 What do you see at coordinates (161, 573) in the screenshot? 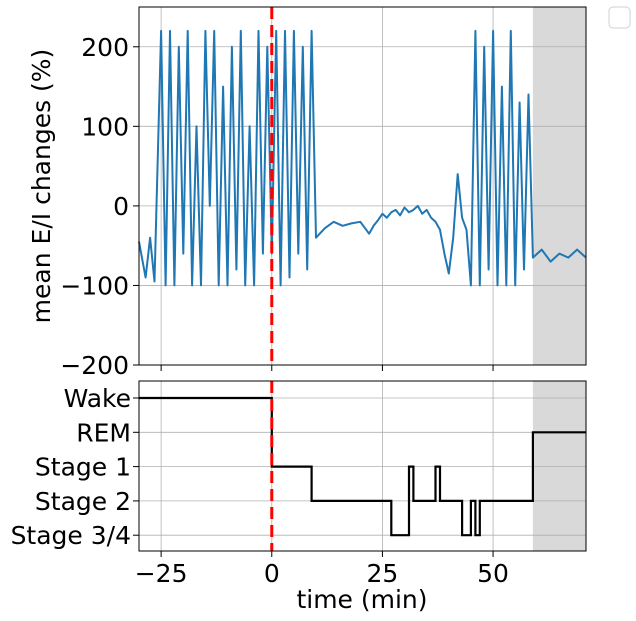
I see `bottom-x-tick-label: −25` at bounding box center [161, 573].